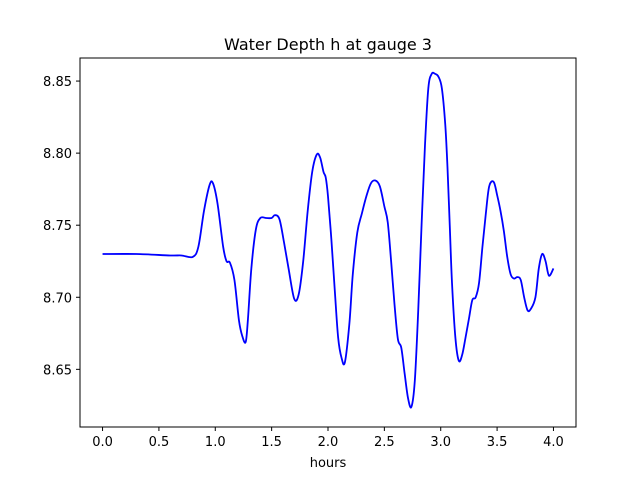 The height and width of the screenshot is (480, 640). Describe the element at coordinates (57, 82) in the screenshot. I see `y-tick-label: 8.85` at that location.